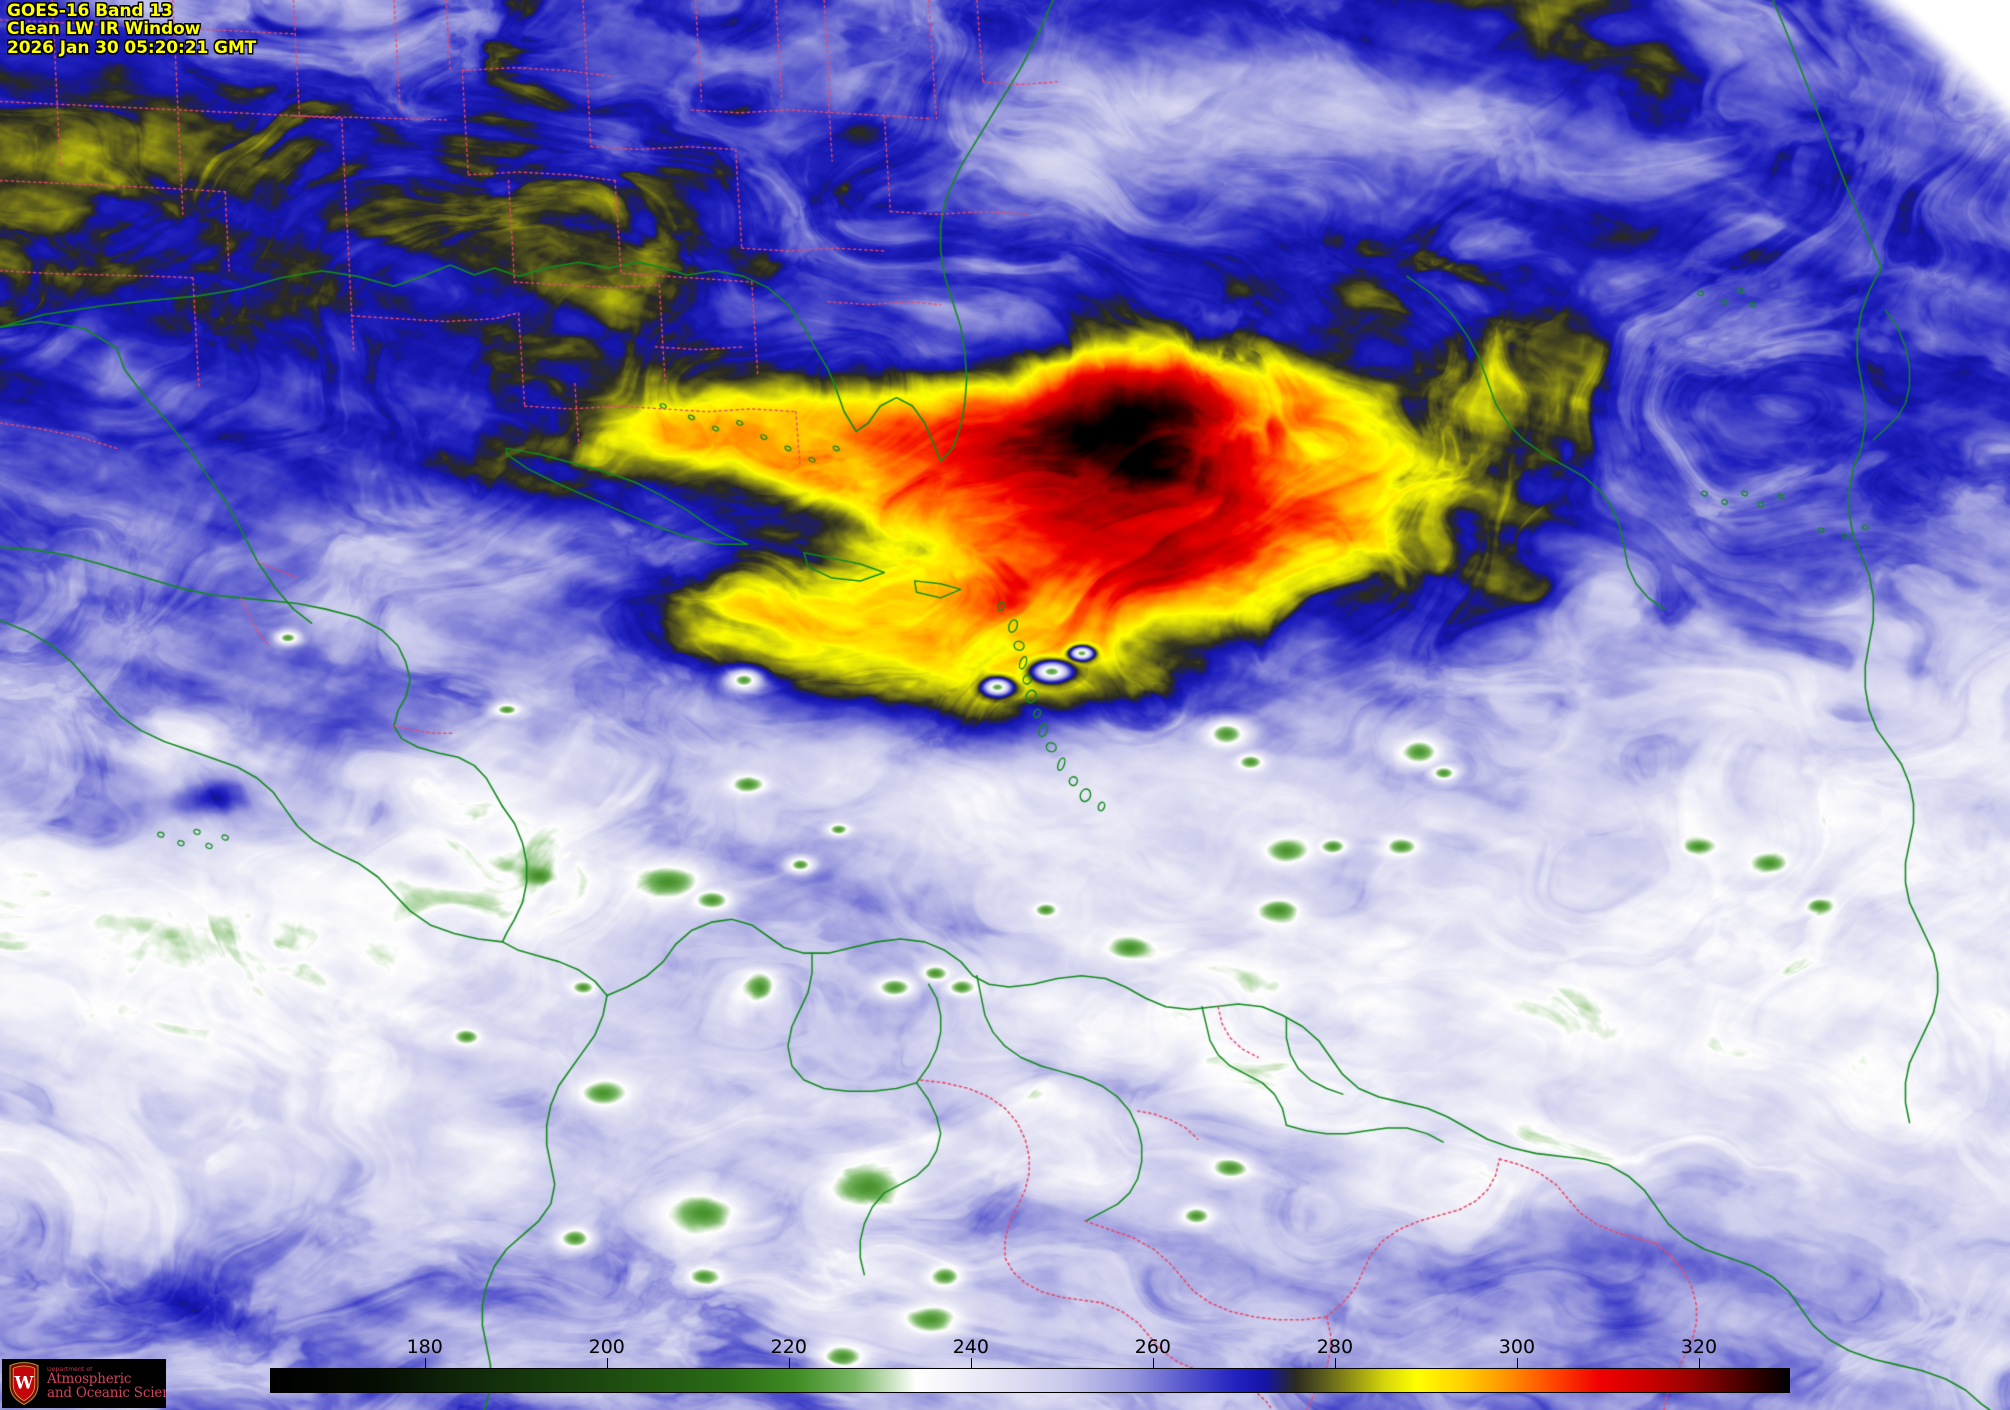  What do you see at coordinates (106, 1392) in the screenshot?
I see `logo-name-line-2: and Oceanic Sciences` at bounding box center [106, 1392].